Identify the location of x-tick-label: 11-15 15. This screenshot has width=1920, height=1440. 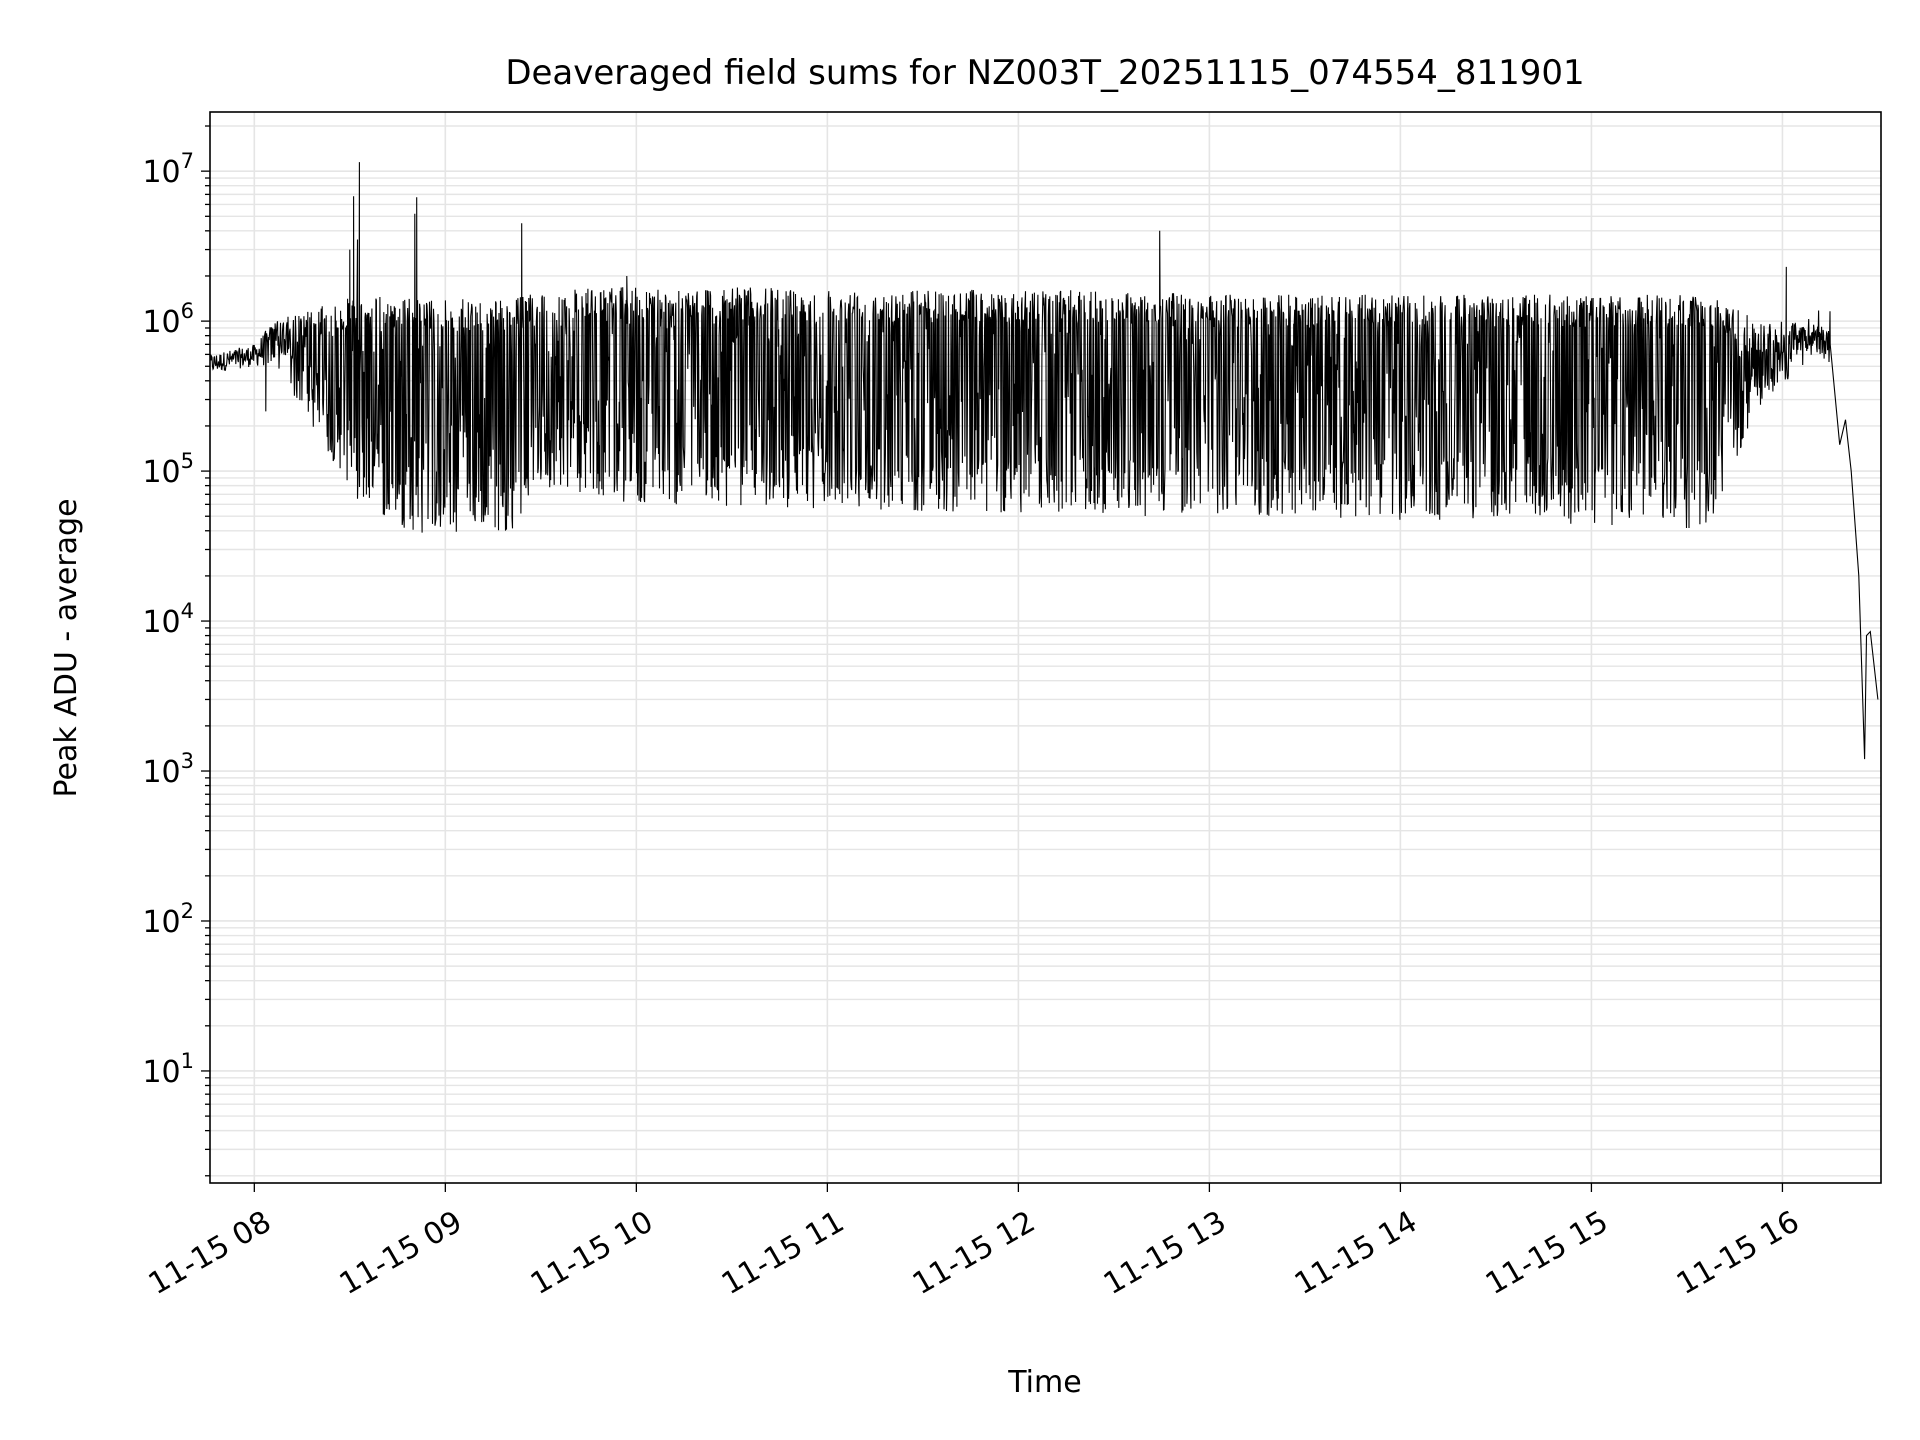
(1547, 1253).